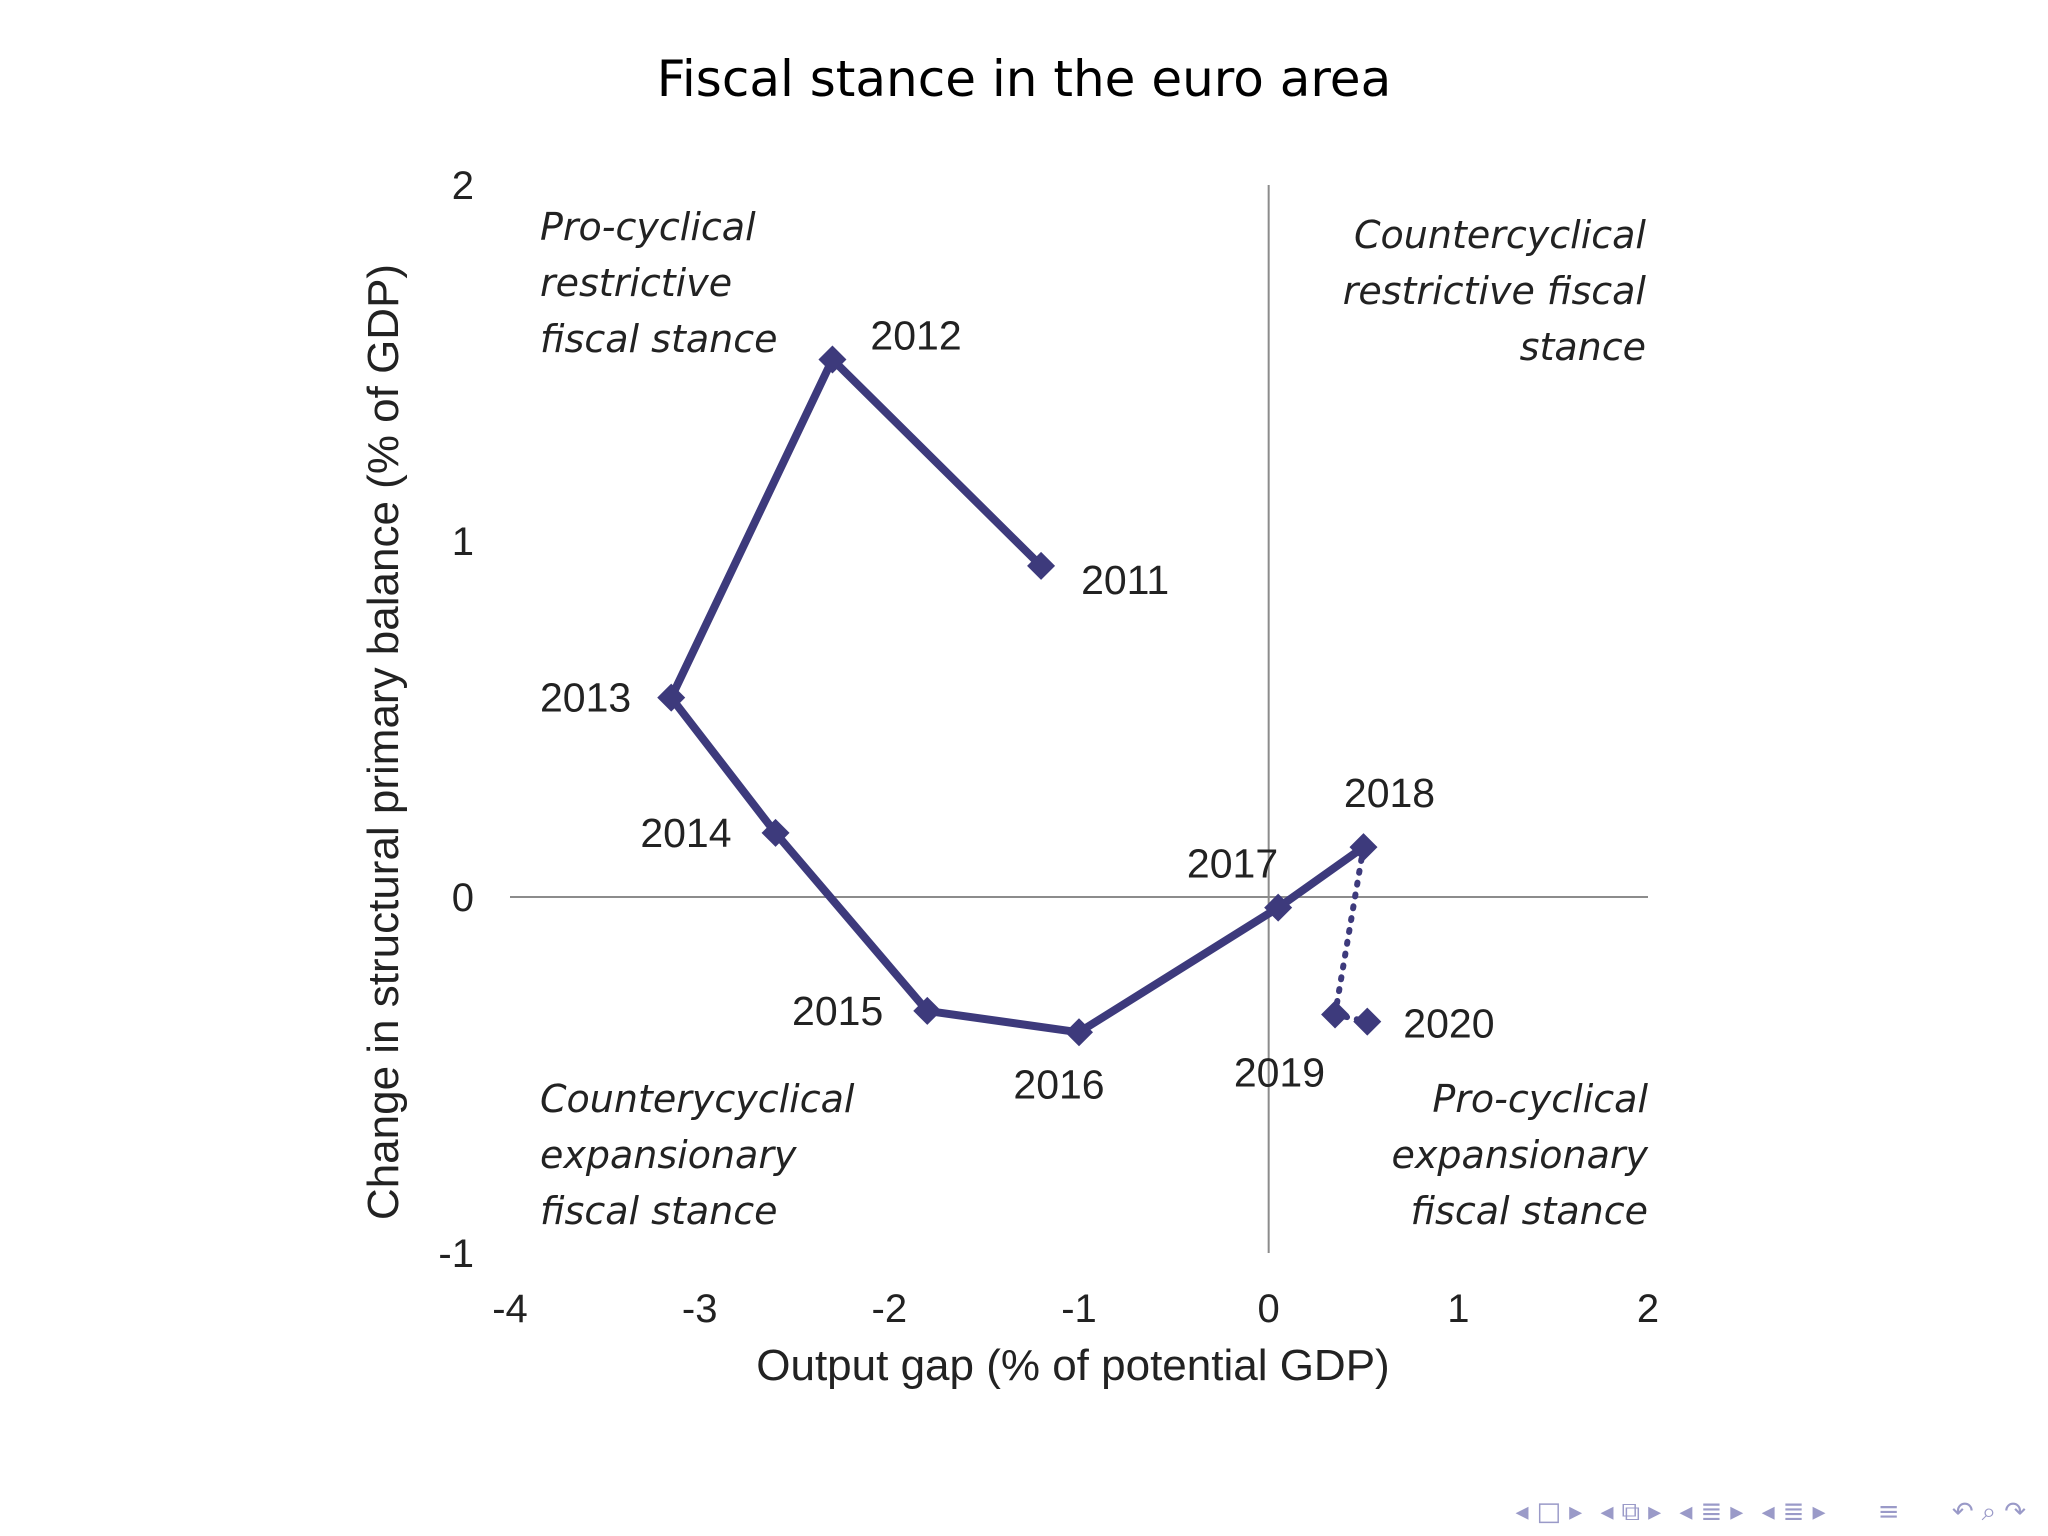 This screenshot has width=2048, height=1536. What do you see at coordinates (659, 339) in the screenshot?
I see `quadrant-label-top-left: fiscal stance` at bounding box center [659, 339].